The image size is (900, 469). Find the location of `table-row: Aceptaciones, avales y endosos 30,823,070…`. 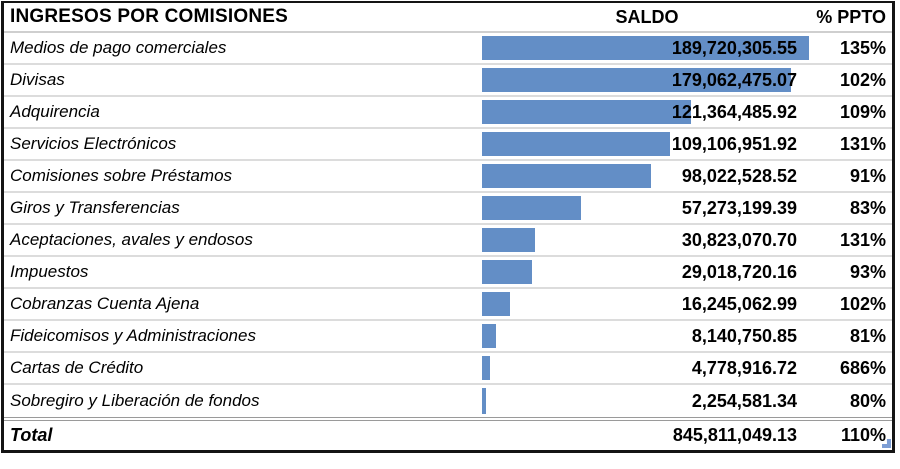

table-row: Aceptaciones, avales y endosos 30,823,070… is located at coordinates (448, 241).